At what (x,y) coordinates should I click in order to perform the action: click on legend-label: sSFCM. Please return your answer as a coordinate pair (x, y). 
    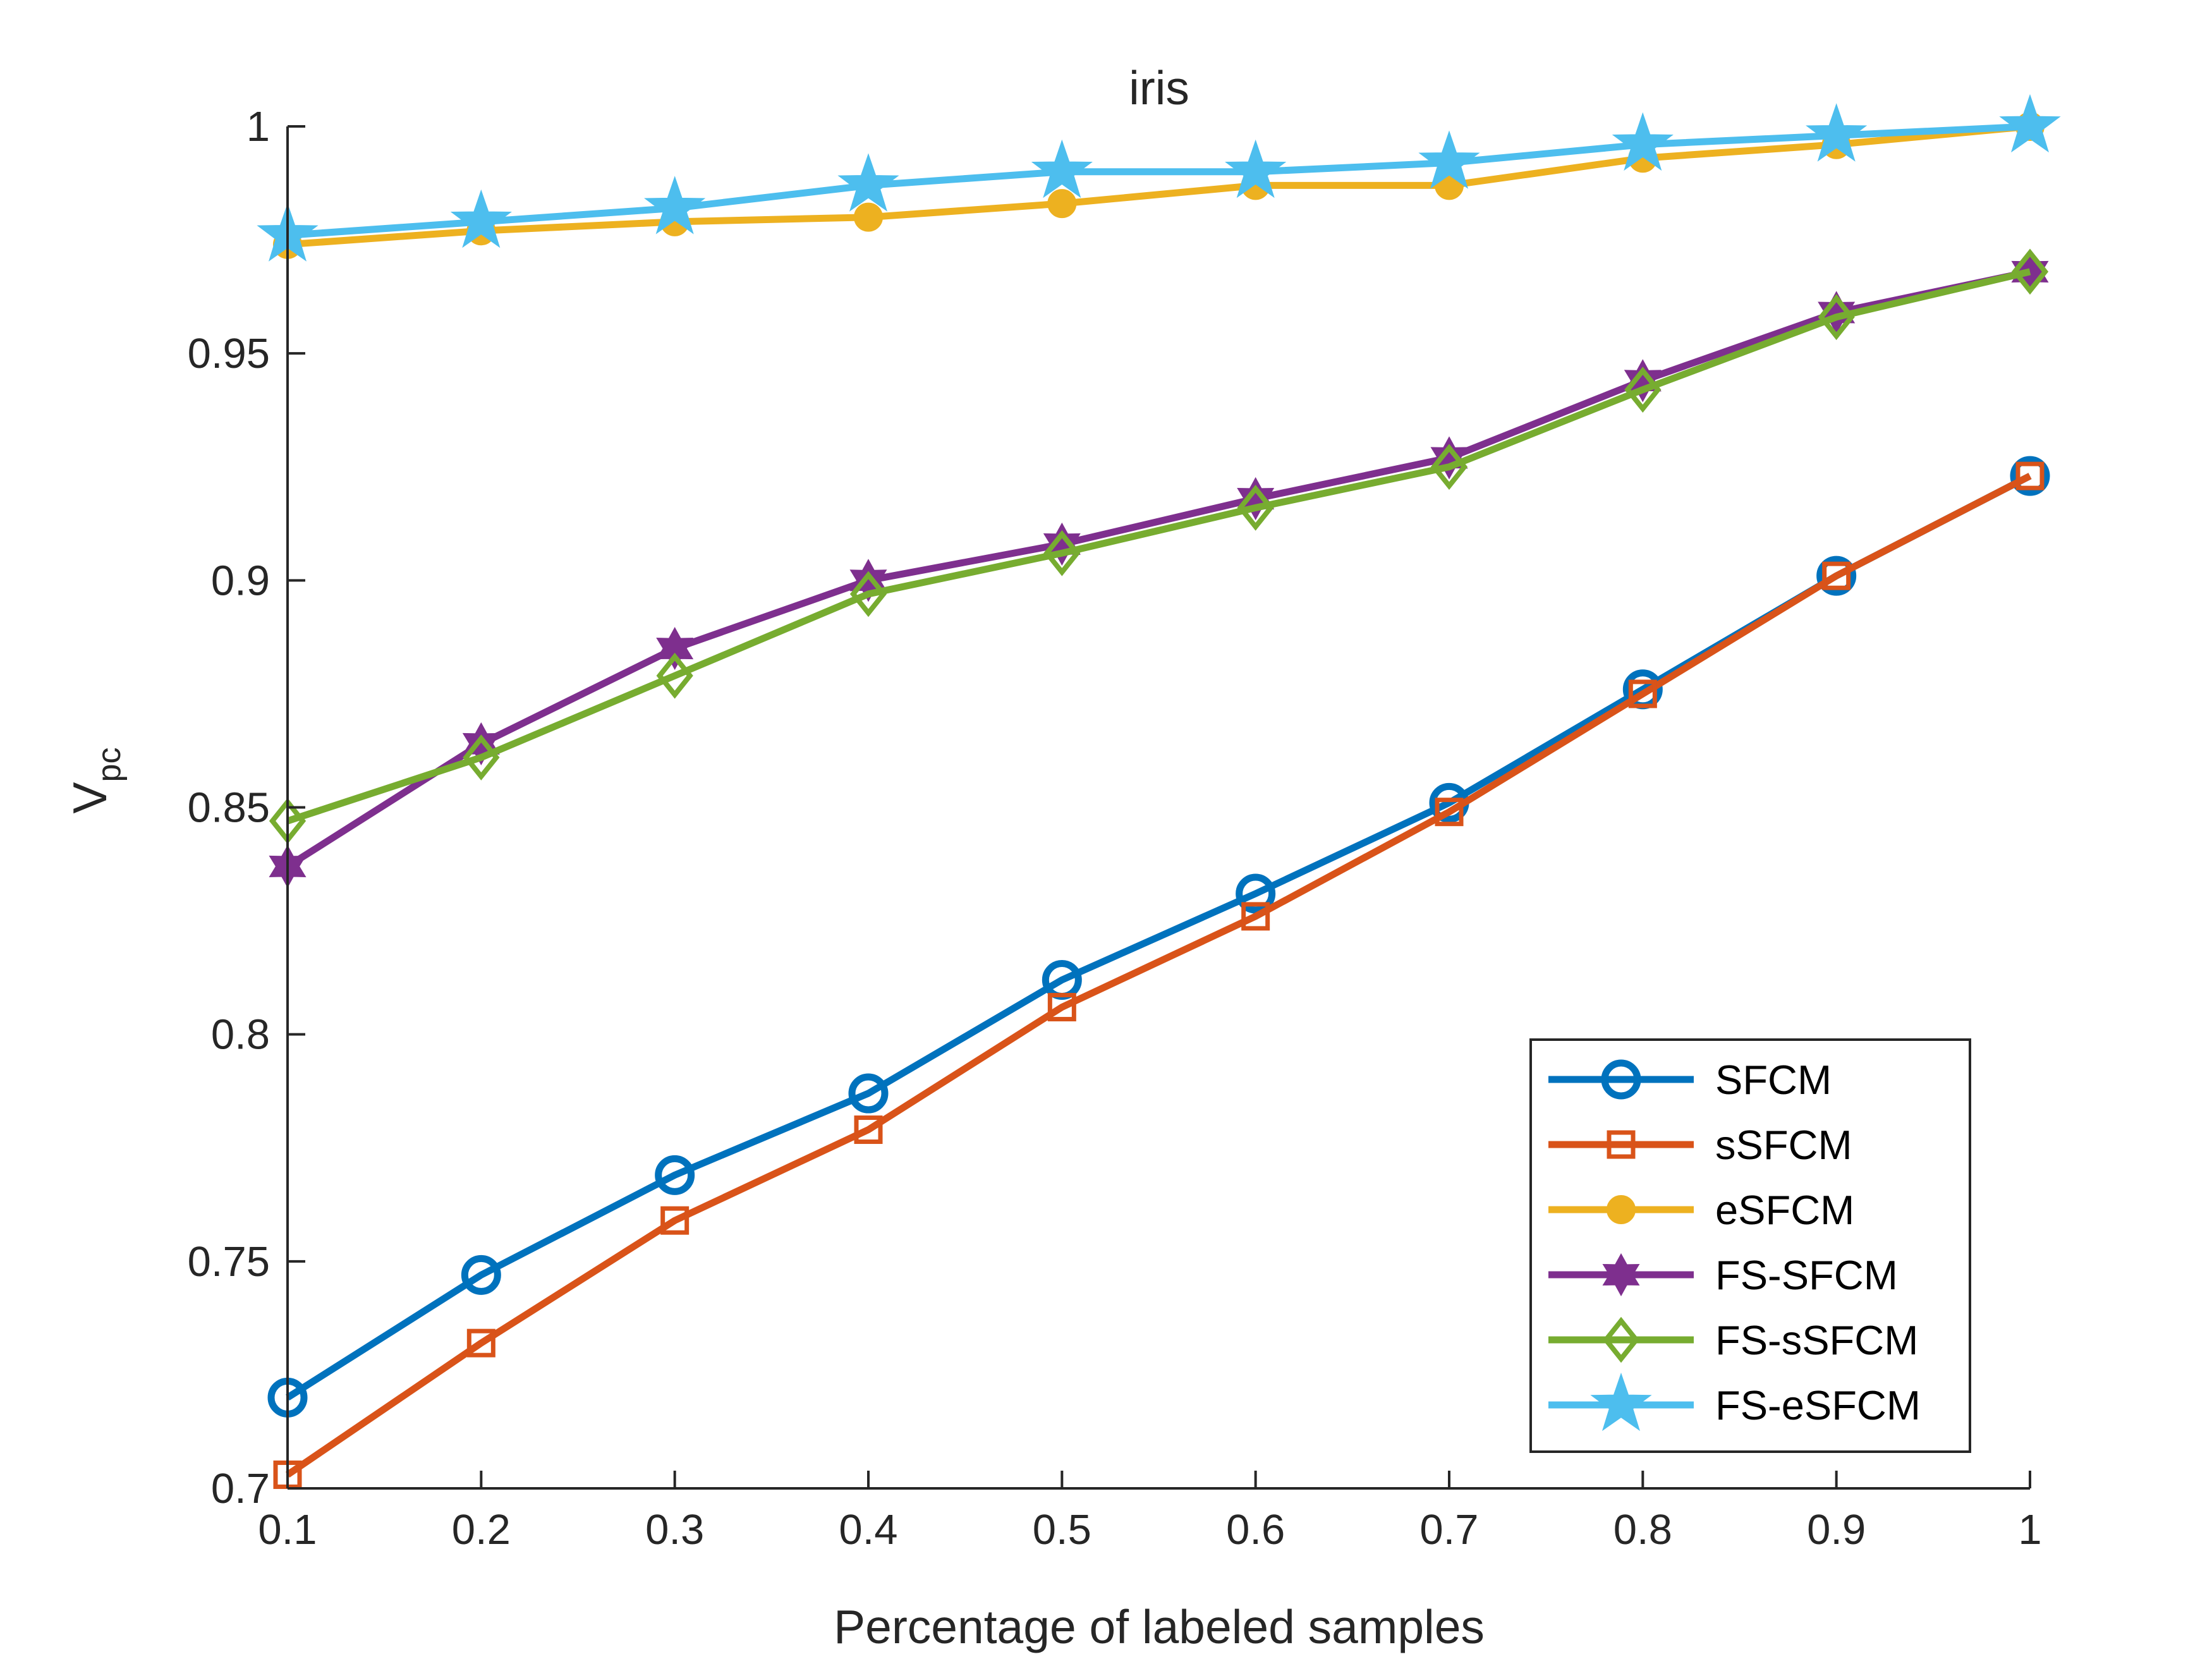
    Looking at the image, I should click on (1783, 1145).